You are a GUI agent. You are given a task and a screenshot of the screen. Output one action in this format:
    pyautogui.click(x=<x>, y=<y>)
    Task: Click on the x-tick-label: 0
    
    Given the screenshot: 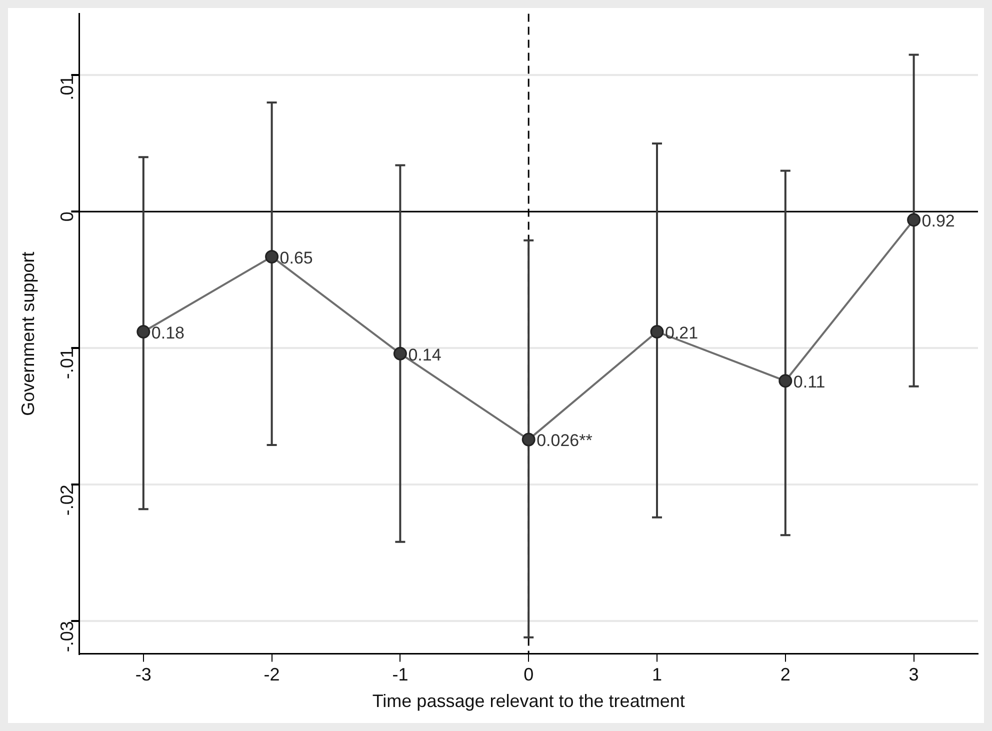 What is the action you would take?
    pyautogui.click(x=529, y=674)
    